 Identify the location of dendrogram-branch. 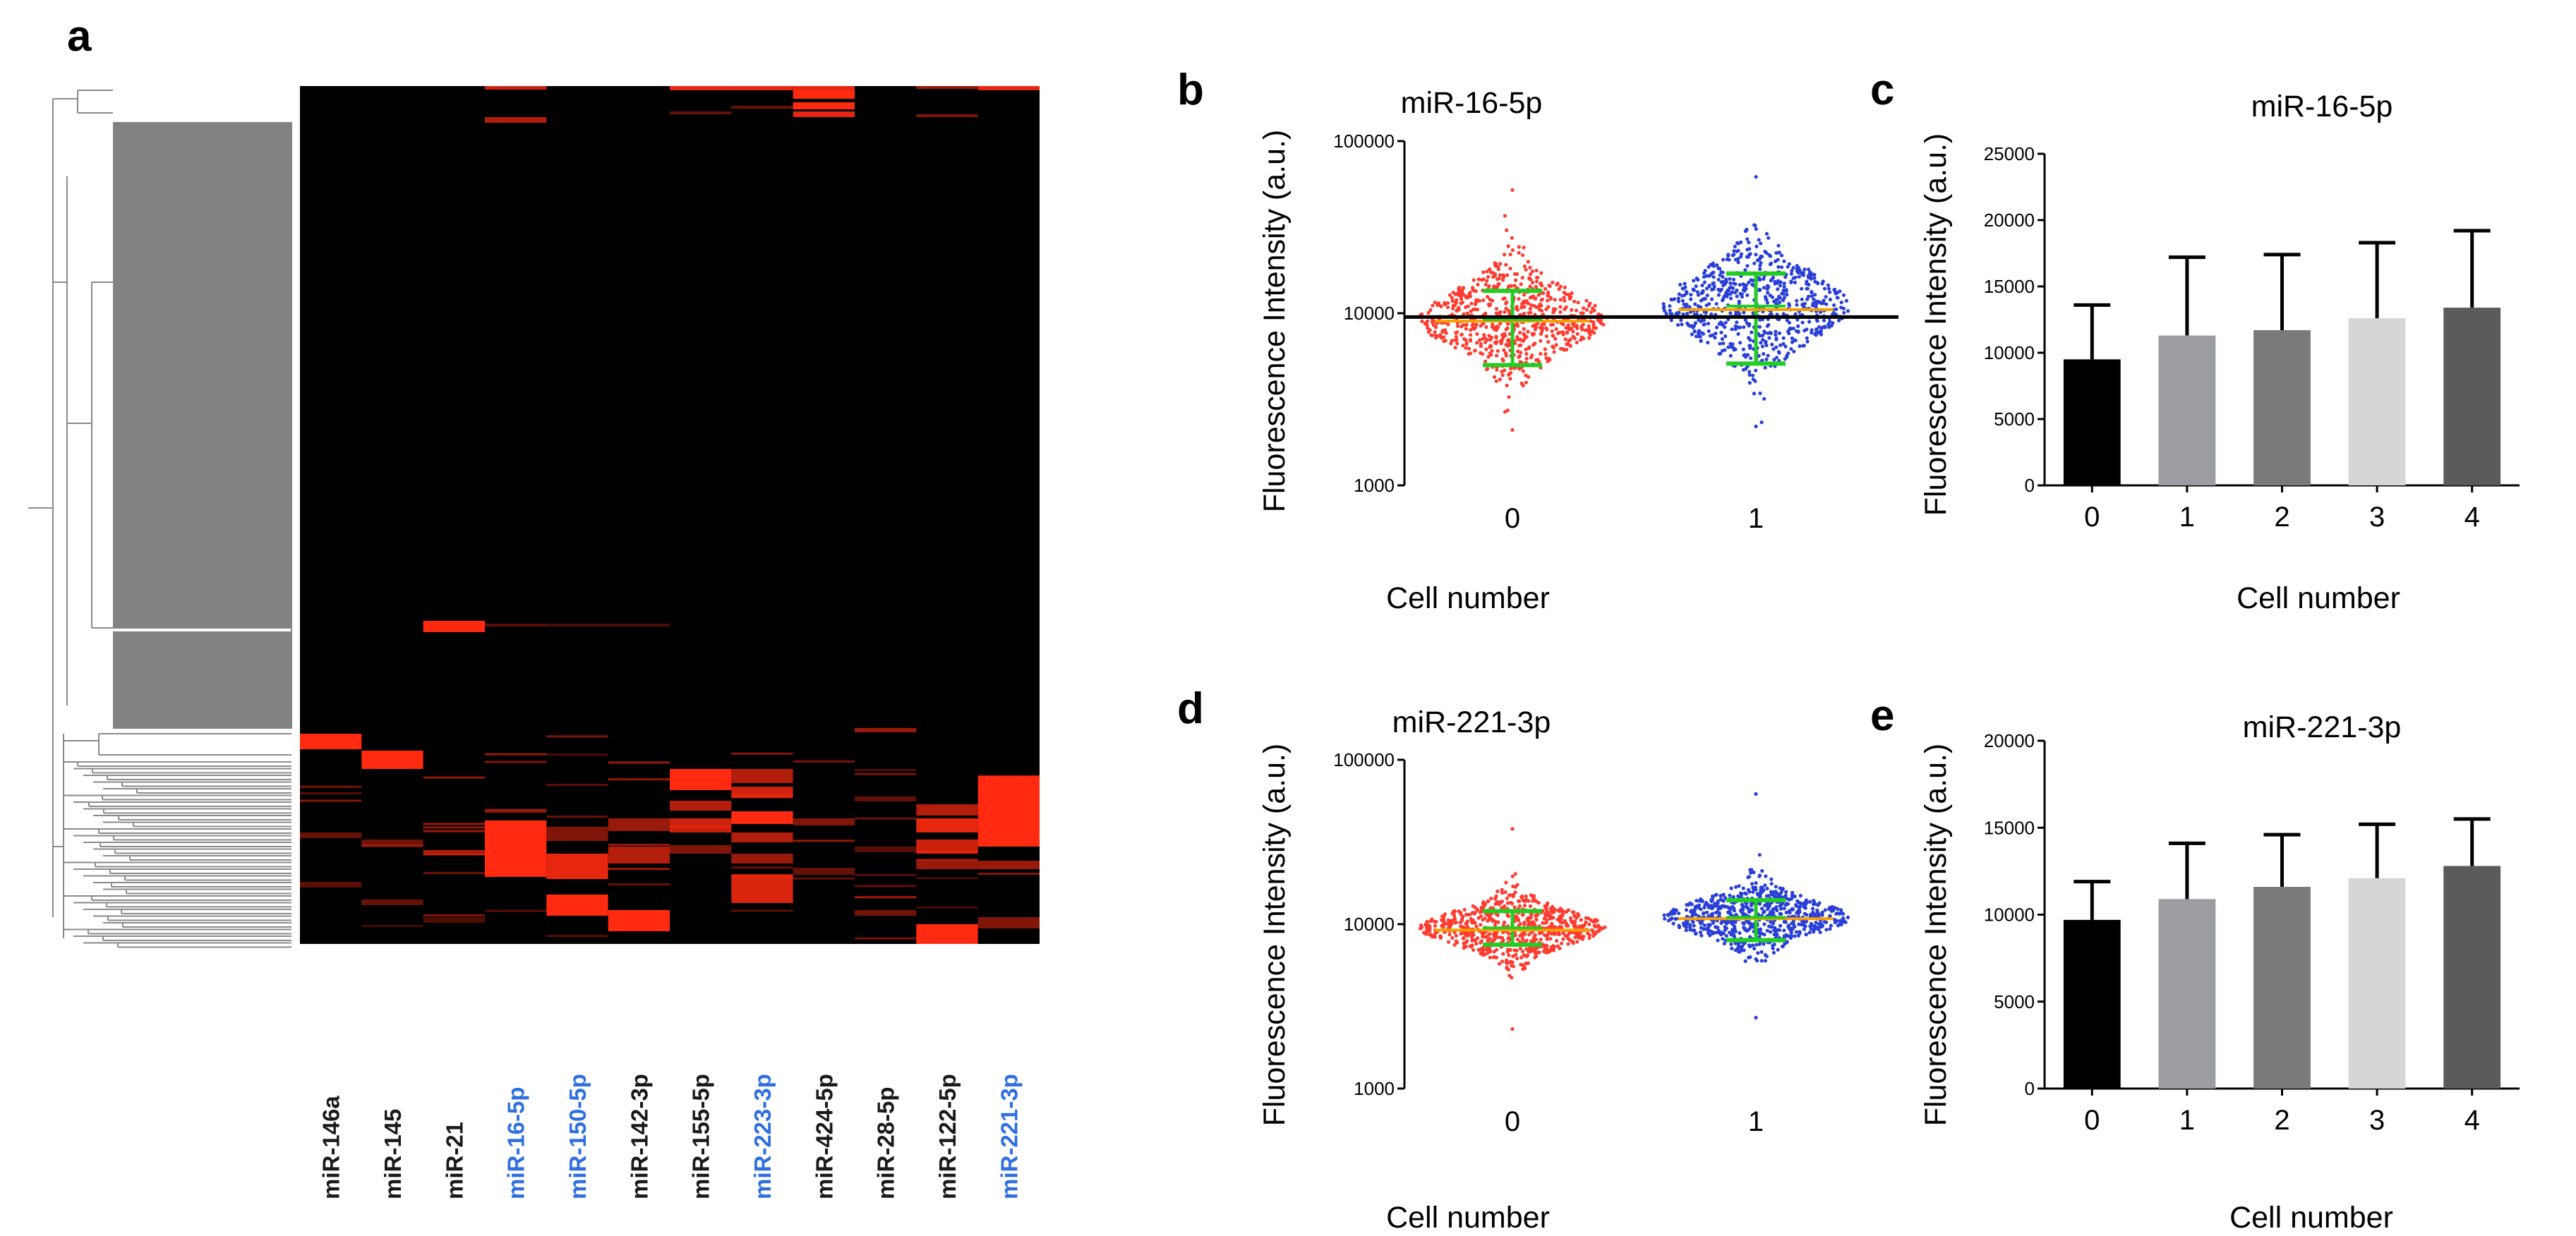
(177, 932).